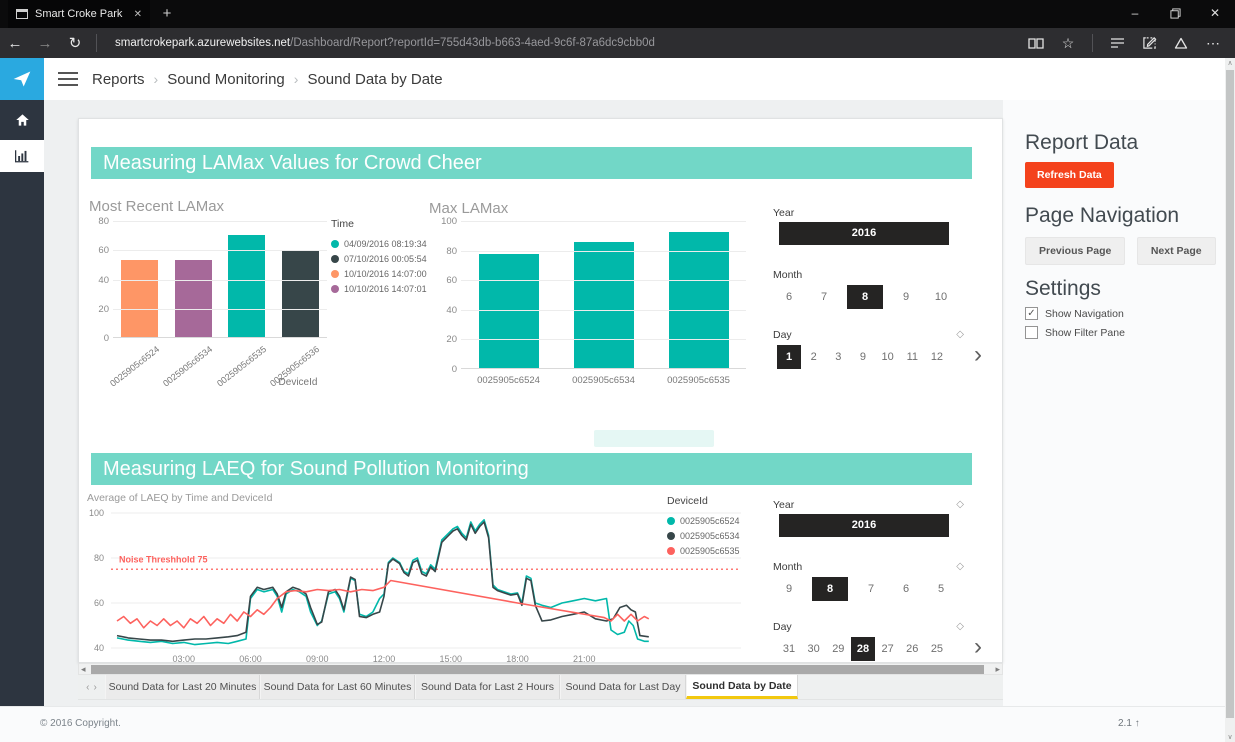 The width and height of the screenshot is (1235, 742). What do you see at coordinates (863, 357) in the screenshot?
I see `day-slicer-value: 9` at bounding box center [863, 357].